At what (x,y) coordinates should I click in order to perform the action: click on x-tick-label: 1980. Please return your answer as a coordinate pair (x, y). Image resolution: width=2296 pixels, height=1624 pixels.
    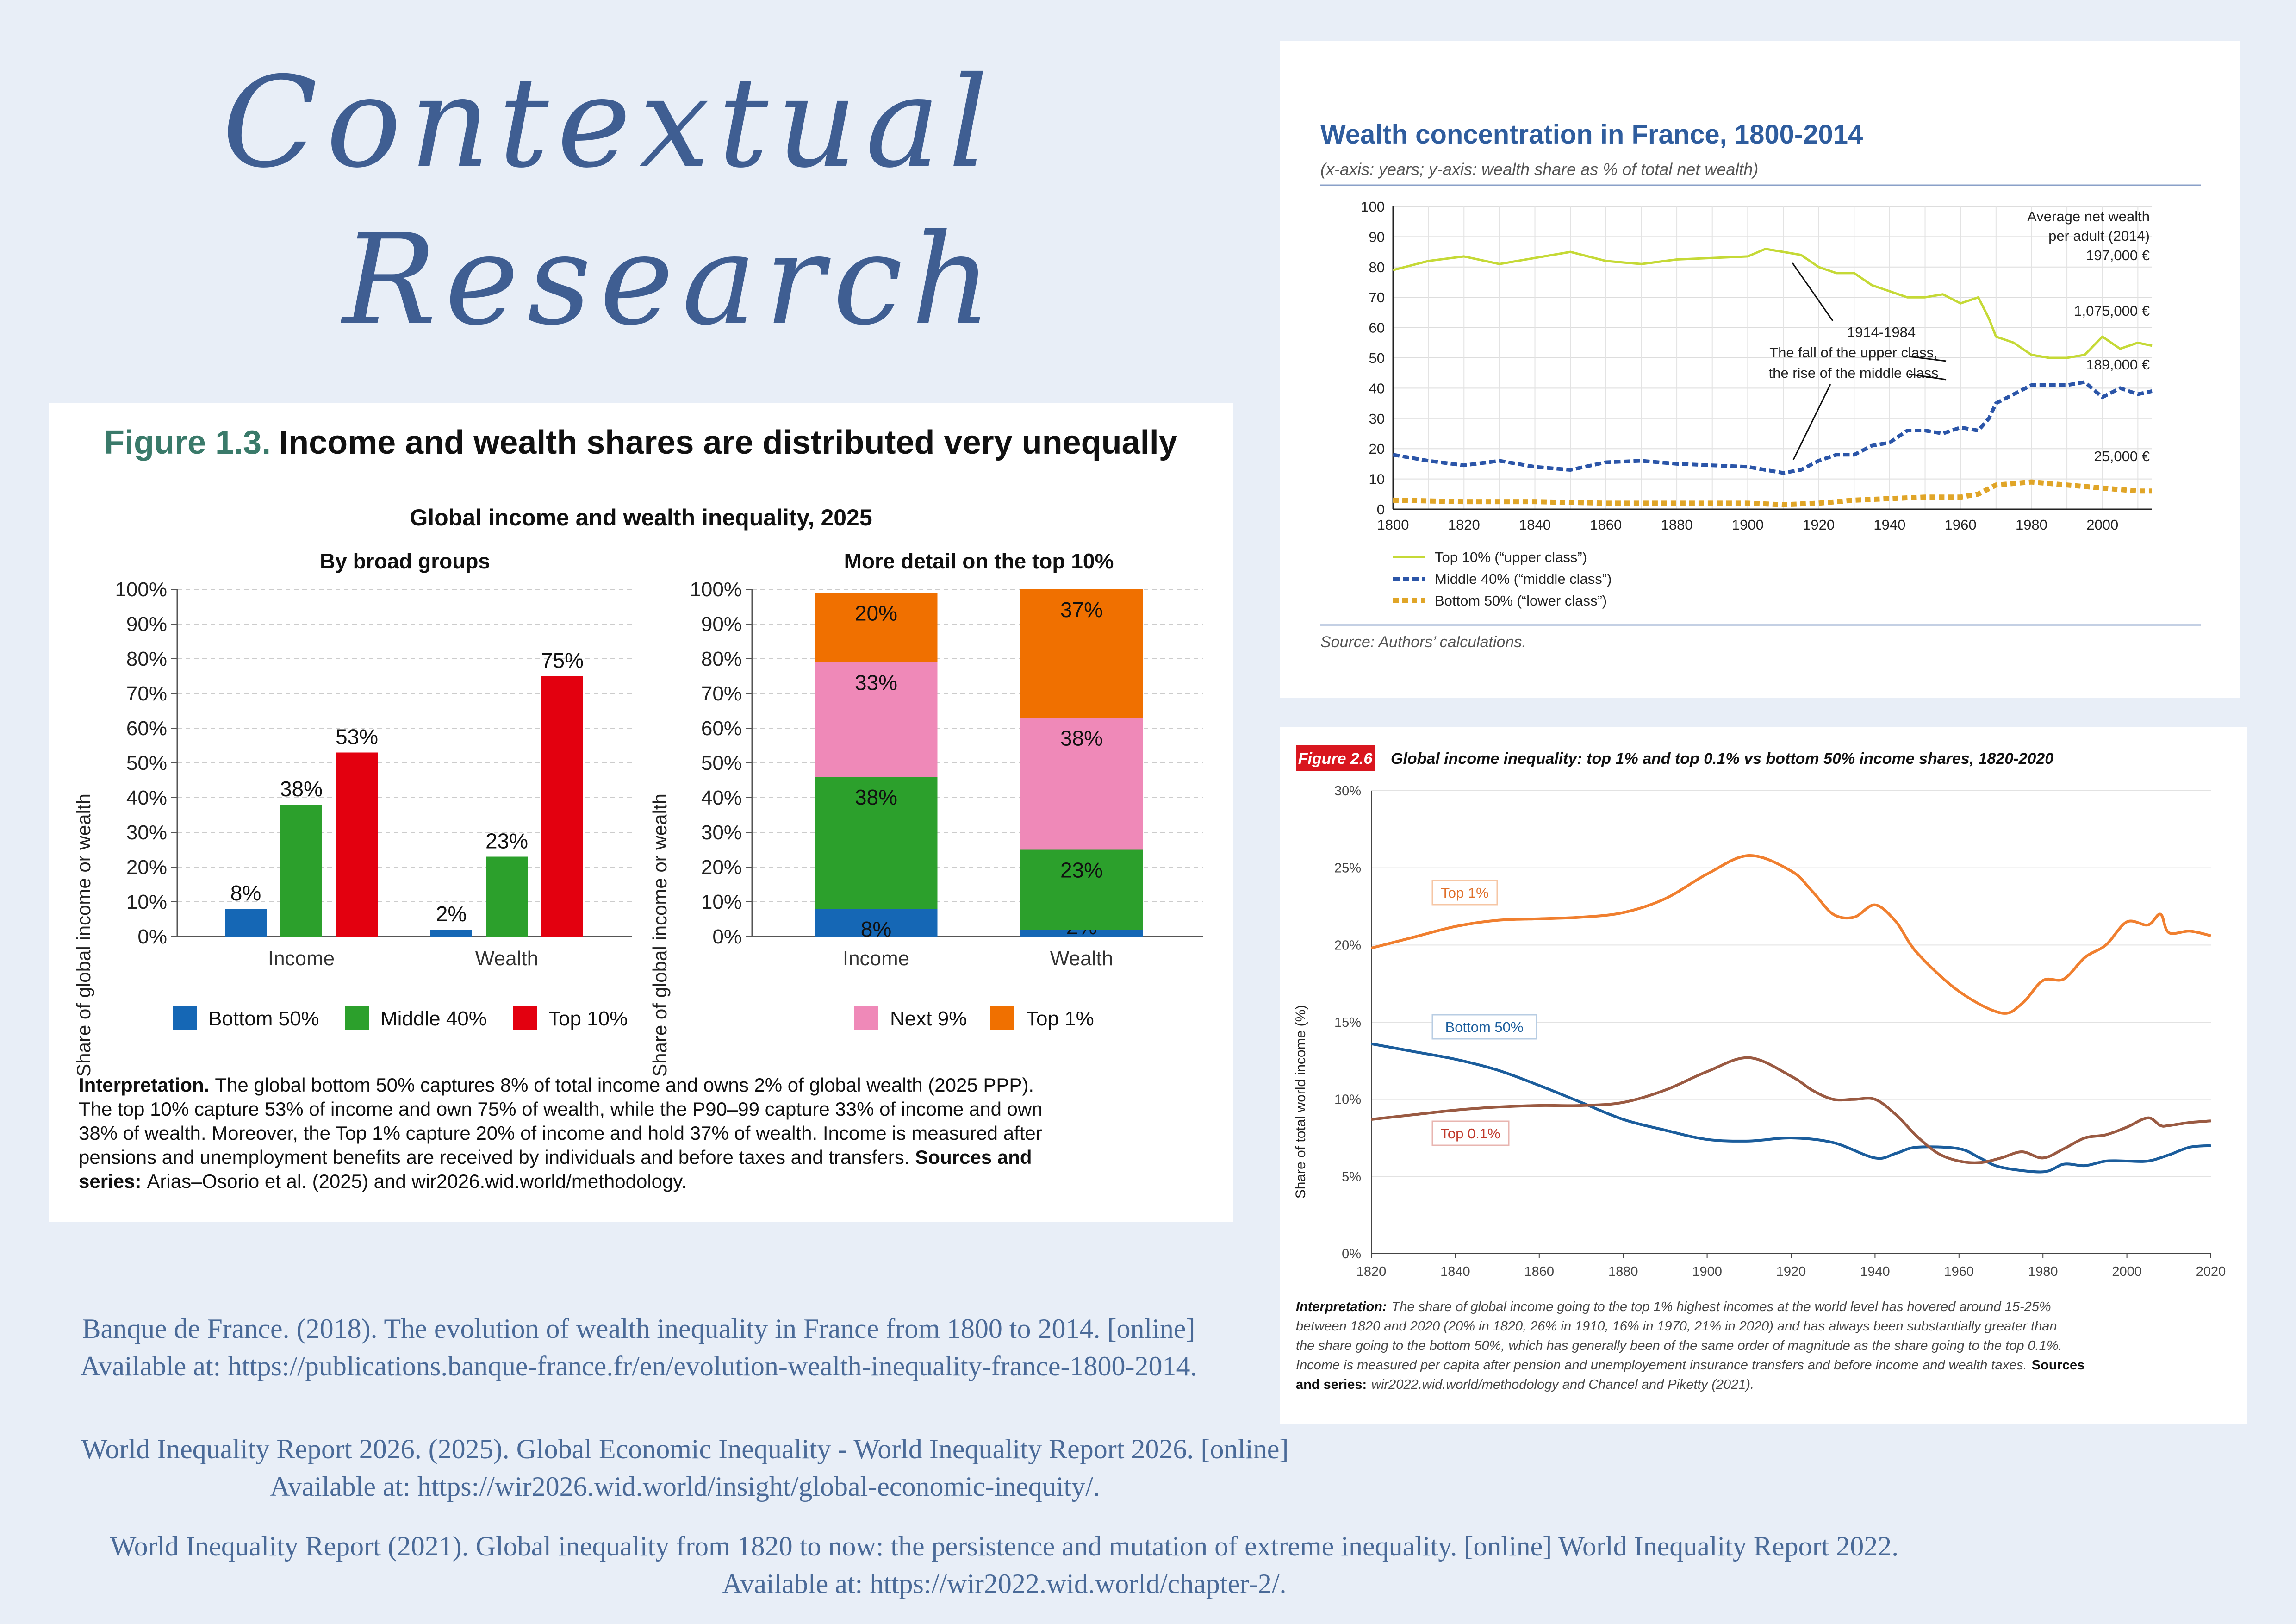
    Looking at the image, I should click on (2043, 1271).